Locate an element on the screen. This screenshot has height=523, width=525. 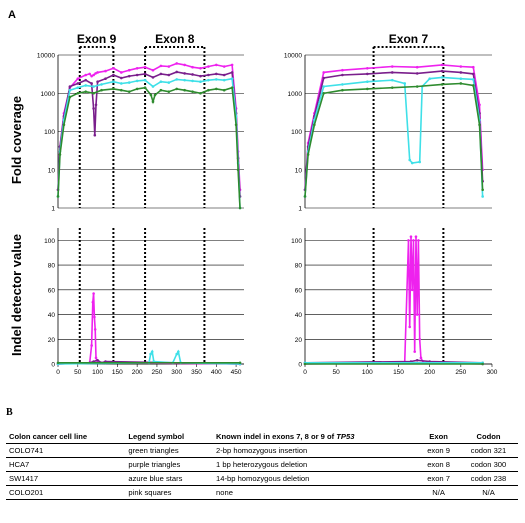
x-tick-label: 0 is located at coordinates (305, 372).